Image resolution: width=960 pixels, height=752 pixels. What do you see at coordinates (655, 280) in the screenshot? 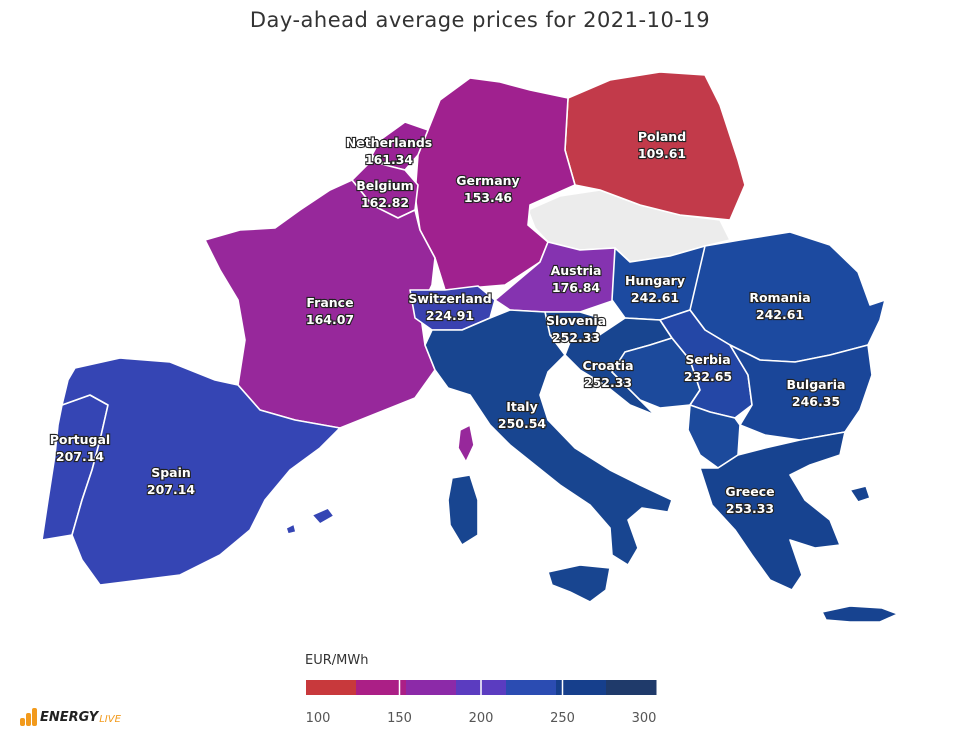
I see `label-hungary-name: Hungary` at bounding box center [655, 280].